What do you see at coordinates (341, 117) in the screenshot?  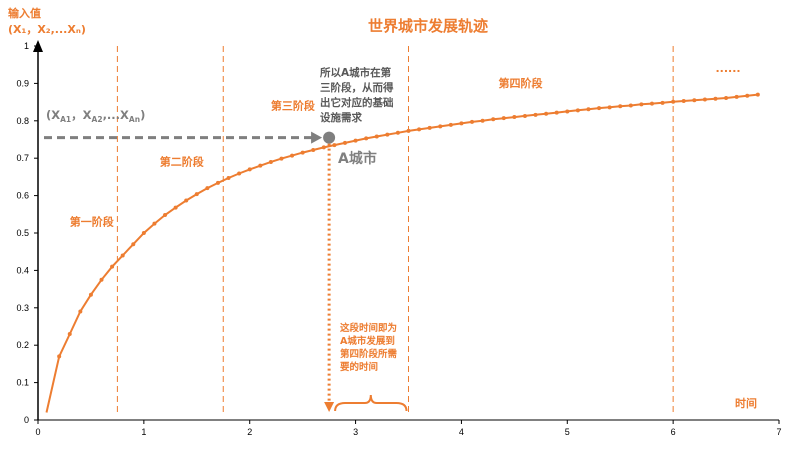 I see `note-stage-three-line4: 设施需求` at bounding box center [341, 117].